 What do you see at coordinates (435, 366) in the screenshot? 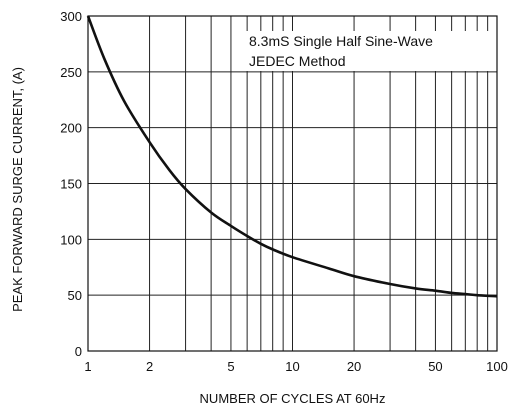
I see `x-tick-label: 50` at bounding box center [435, 366].